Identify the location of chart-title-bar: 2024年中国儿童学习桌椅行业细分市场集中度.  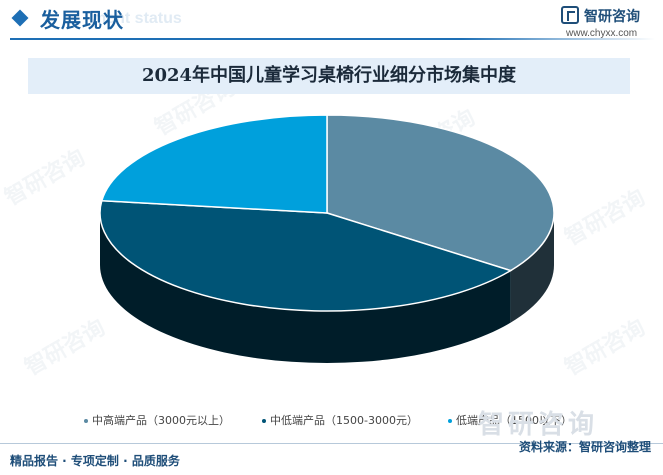
(329, 76).